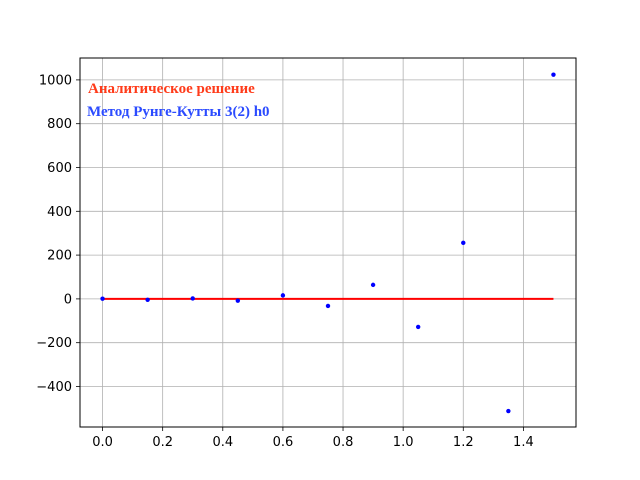 Image resolution: width=640 pixels, height=480 pixels. Describe the element at coordinates (59, 168) in the screenshot. I see `y-tick-label: 600` at that location.